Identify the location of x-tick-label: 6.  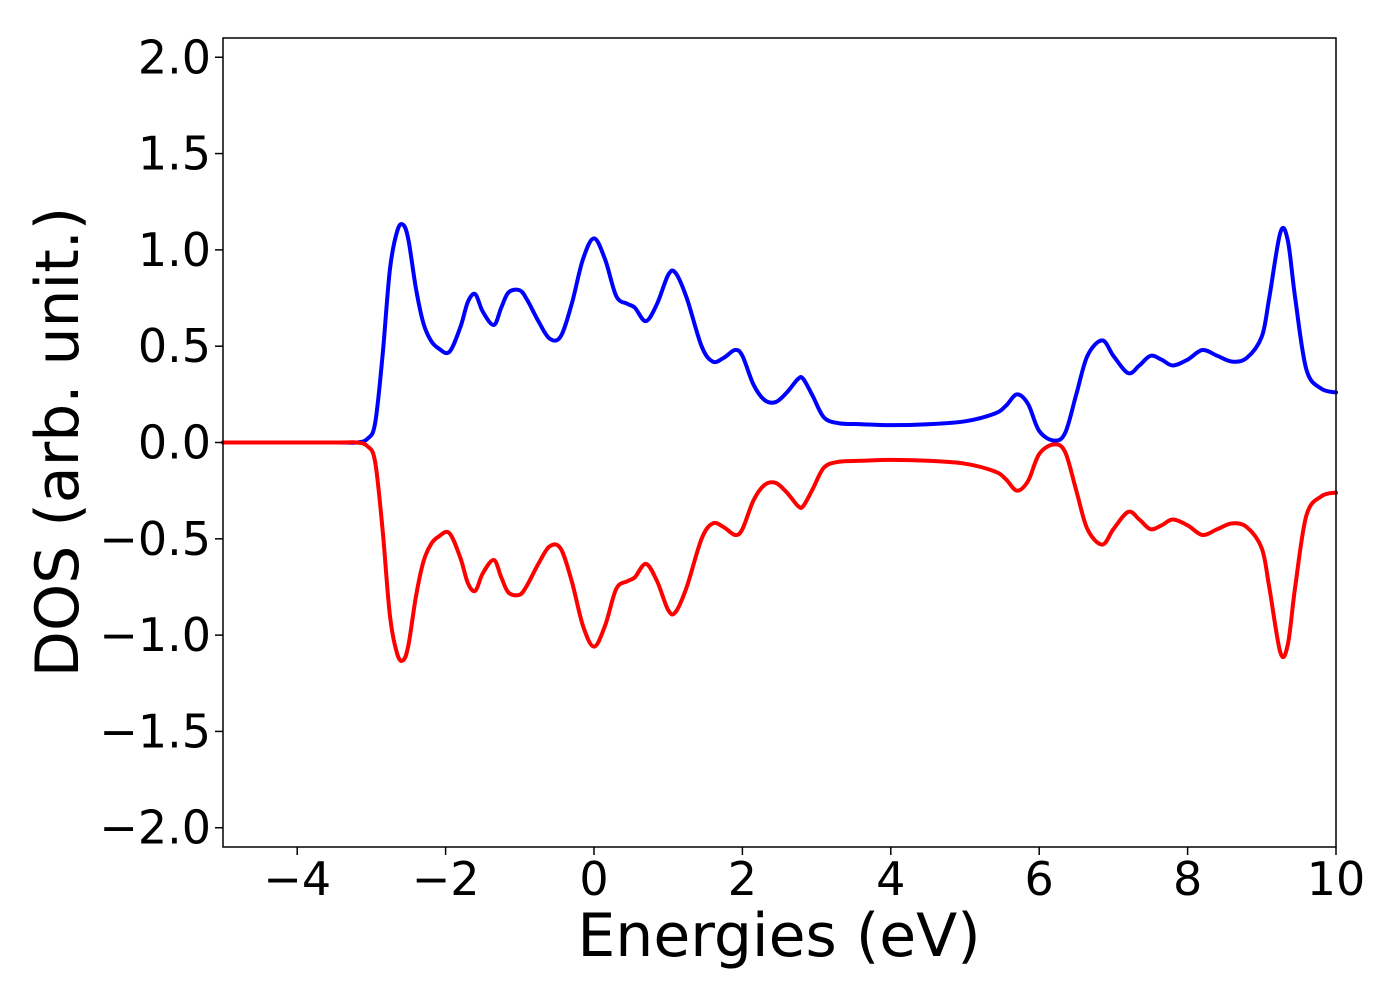
(1039, 879).